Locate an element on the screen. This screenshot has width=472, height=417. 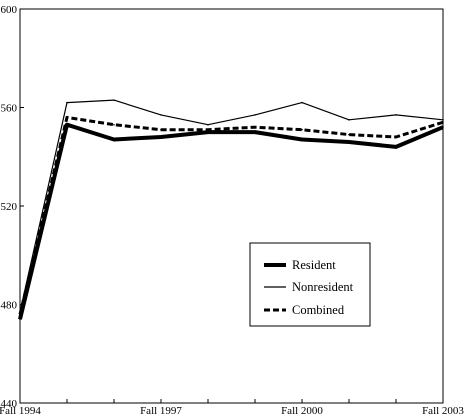
legend: Resident Nonresident Combined is located at coordinates (310, 284).